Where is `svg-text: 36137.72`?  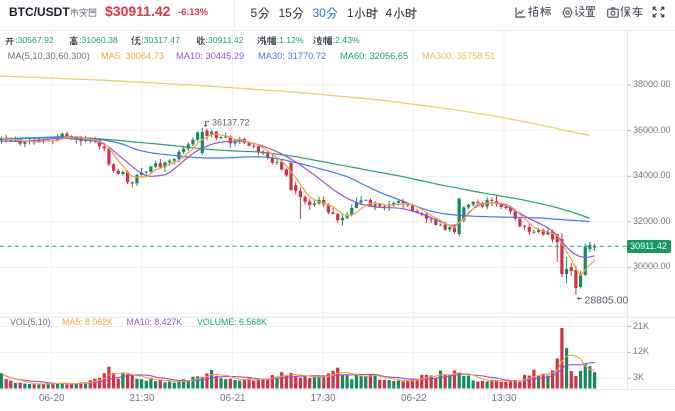
svg-text: 36137.72 is located at coordinates (231, 122).